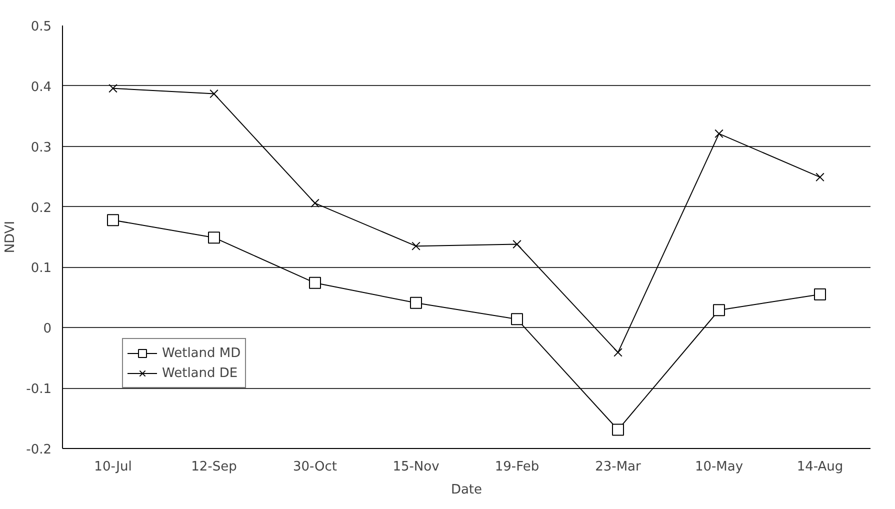  What do you see at coordinates (200, 373) in the screenshot?
I see `legend-label: Wetland DE` at bounding box center [200, 373].